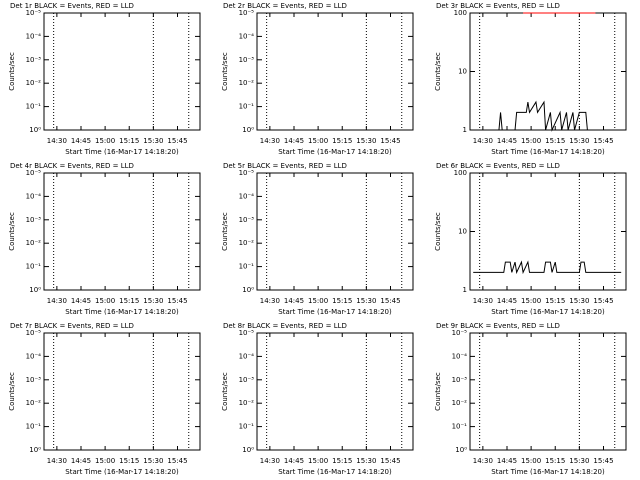 This screenshot has height=480, width=640. I want to click on panel-title: Det 6r BLACK = Events, RED = LLD, so click(498, 166).